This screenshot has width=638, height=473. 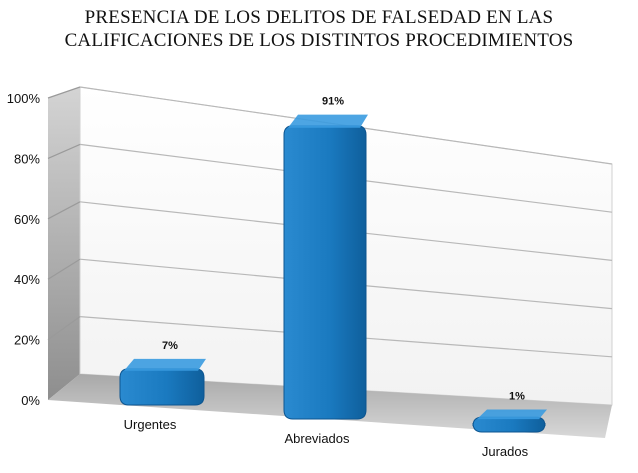 I want to click on y-tick-label: 80%, so click(x=27, y=158).